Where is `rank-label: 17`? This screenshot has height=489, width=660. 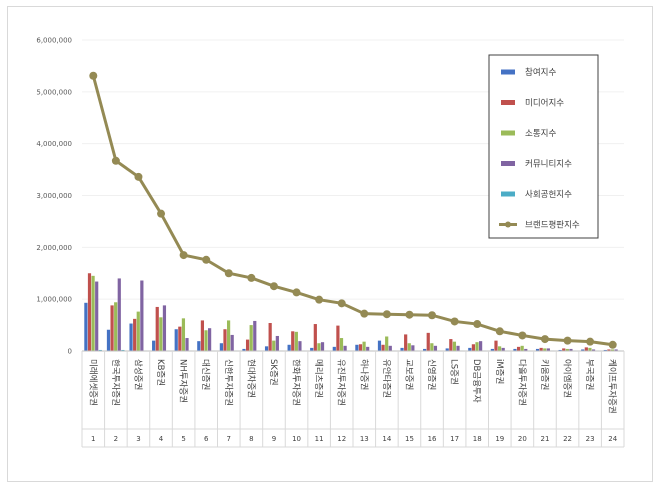 rank-label: 17 is located at coordinates (454, 439).